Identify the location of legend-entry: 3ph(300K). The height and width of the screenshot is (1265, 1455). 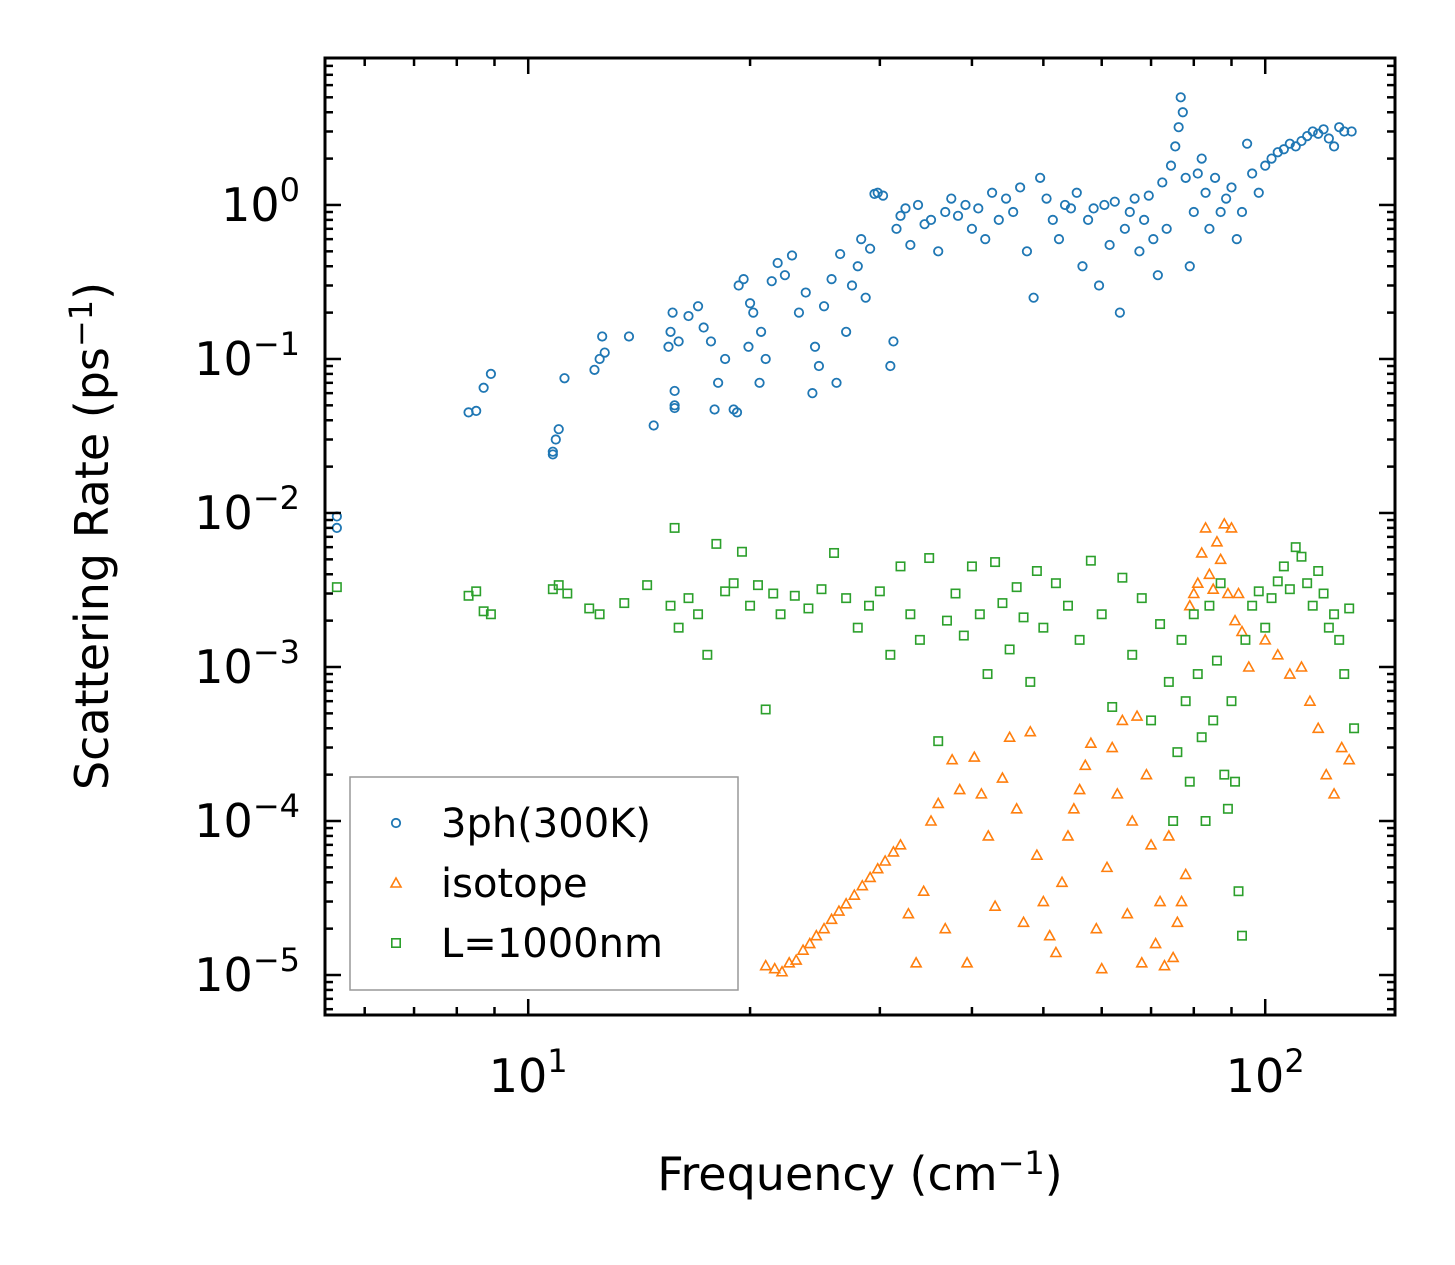
(520, 824).